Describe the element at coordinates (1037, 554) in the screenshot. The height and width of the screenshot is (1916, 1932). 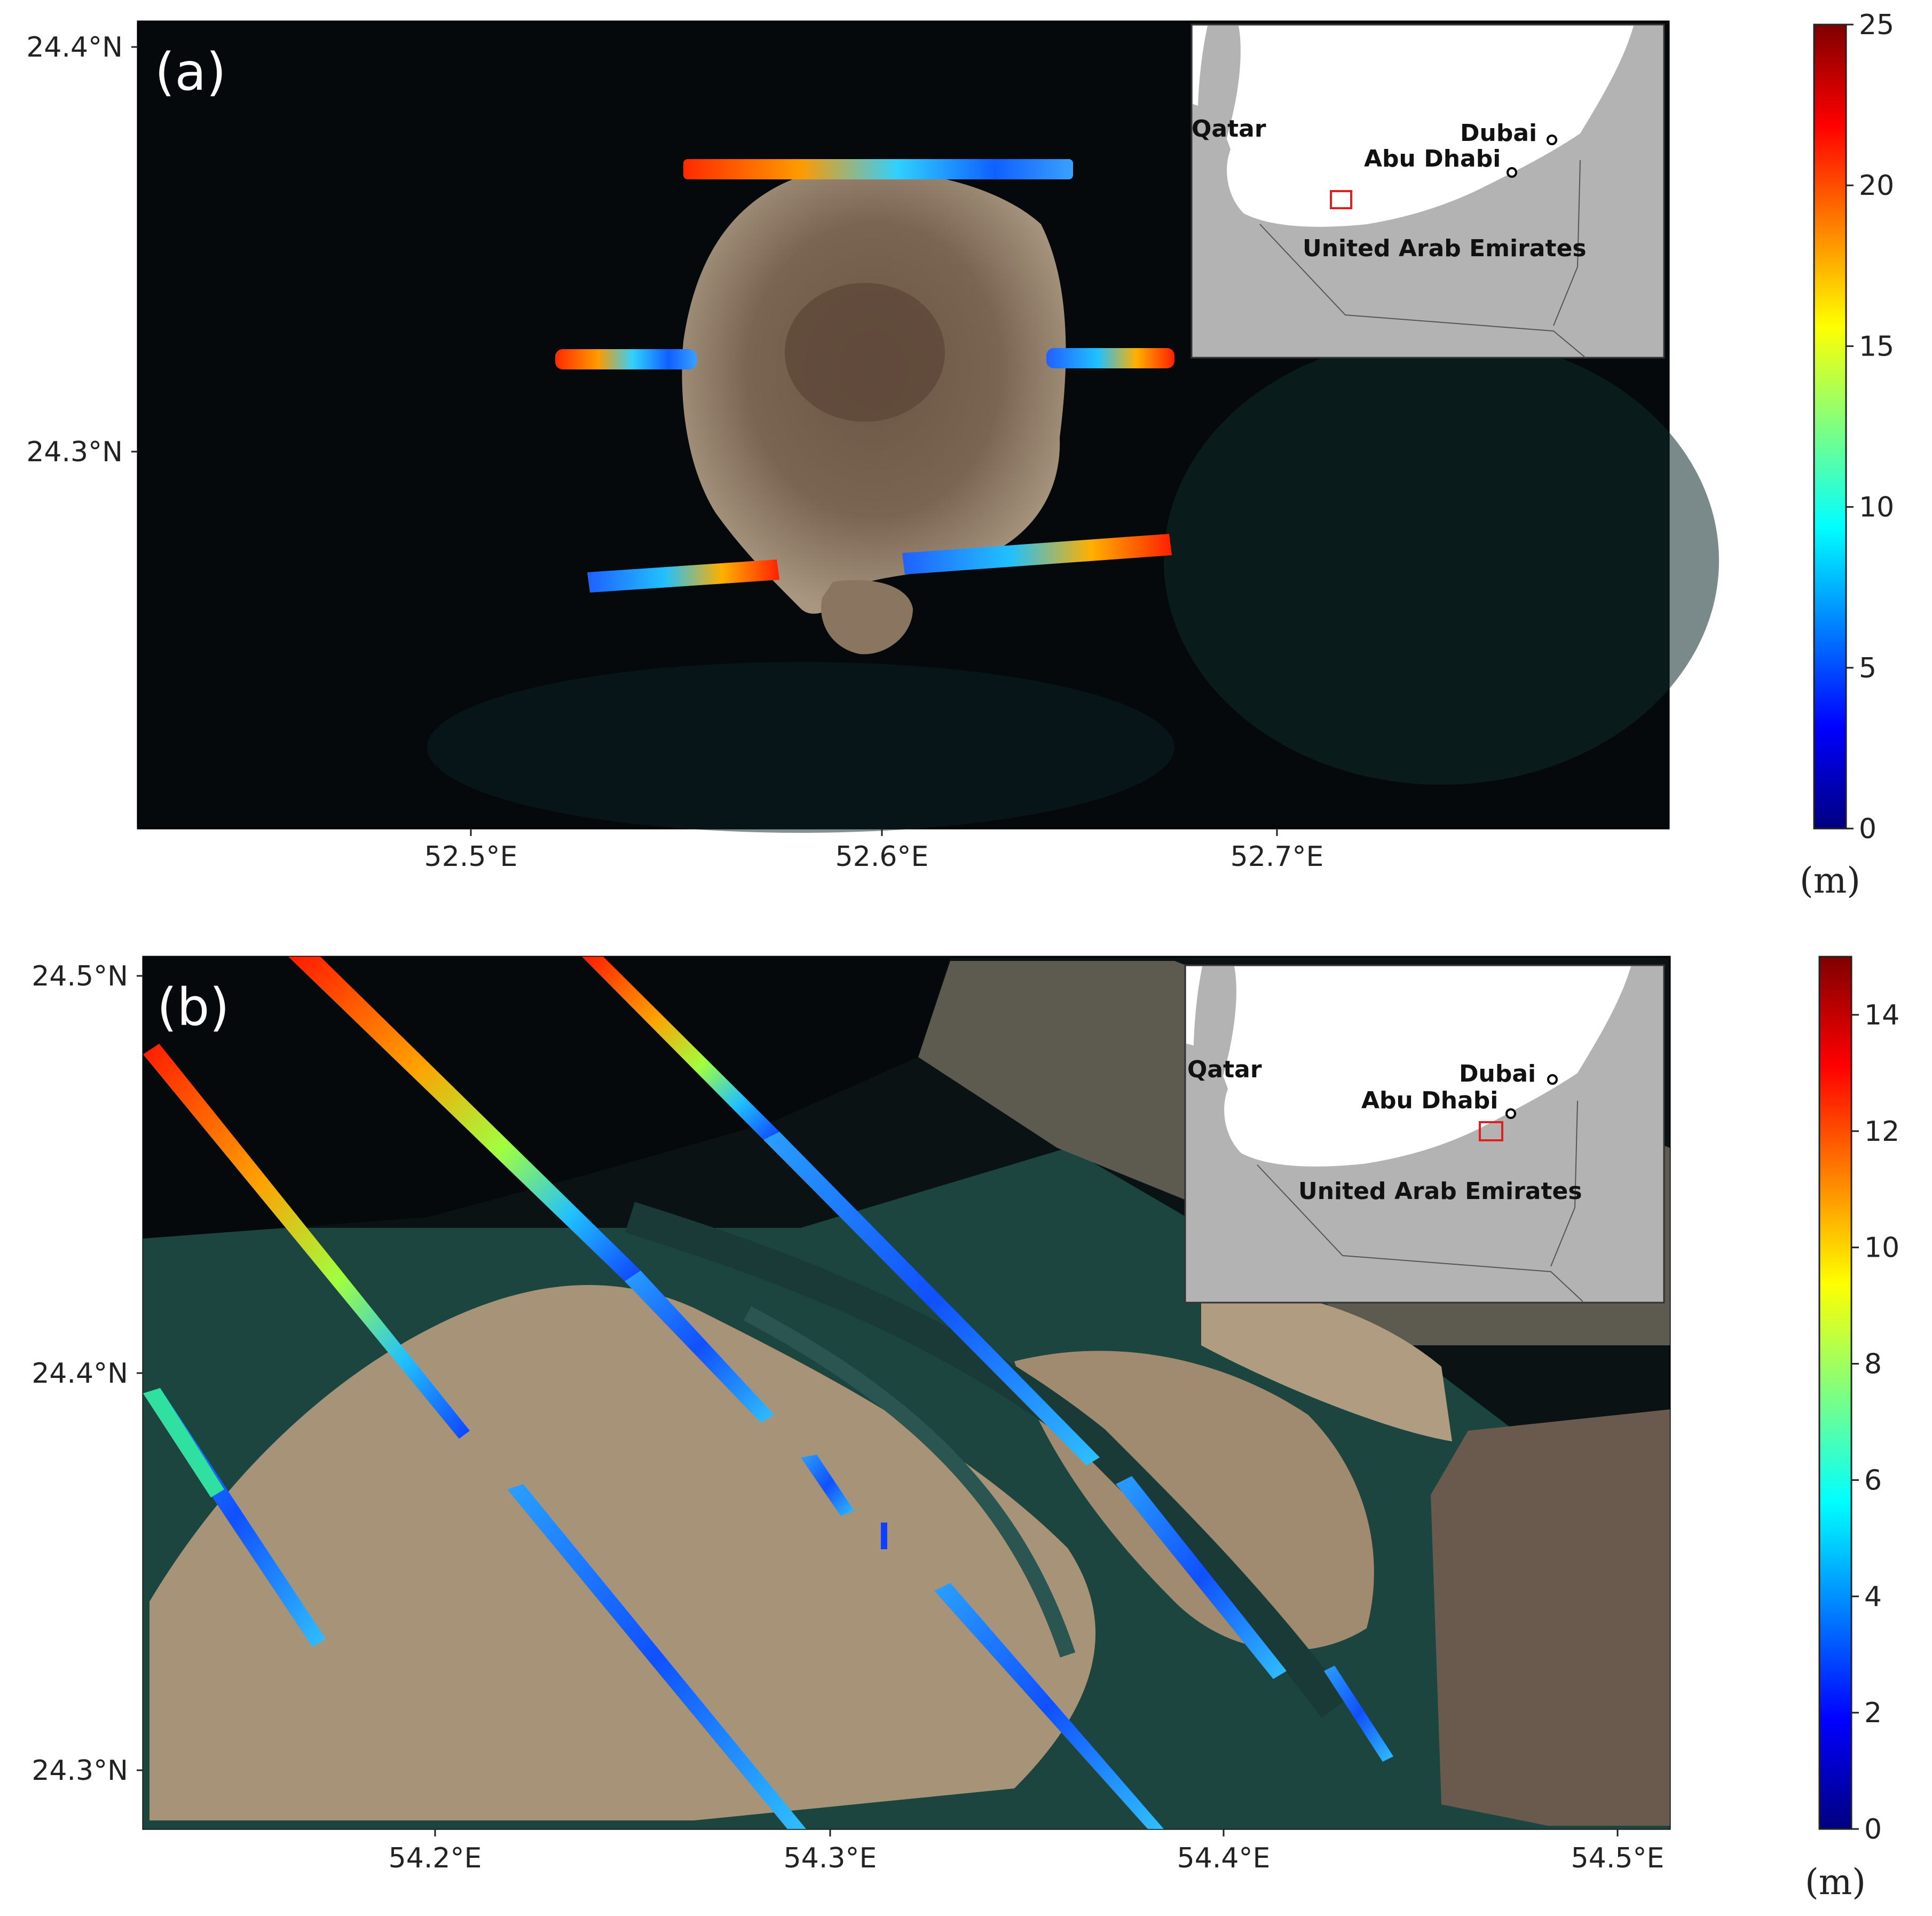
I see `track-a-south-east` at that location.